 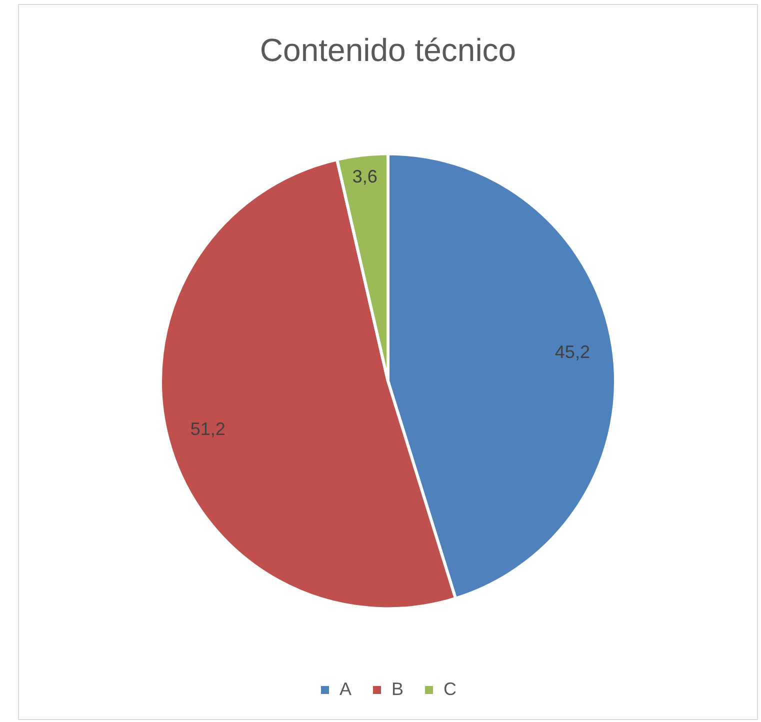 What do you see at coordinates (572, 352) in the screenshot?
I see `data-label: 45,2` at bounding box center [572, 352].